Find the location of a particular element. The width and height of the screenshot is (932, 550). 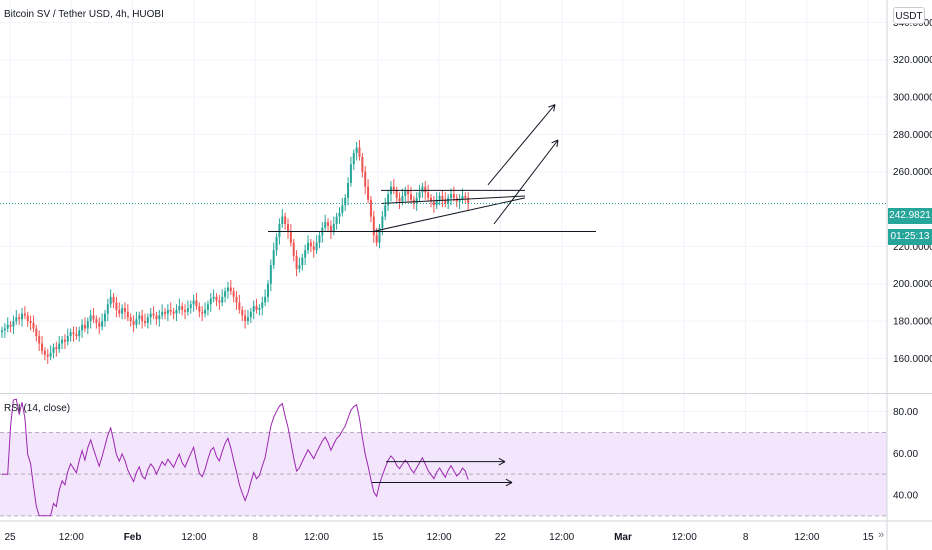

last-price-tag: 242.9821 is located at coordinates (910, 216).